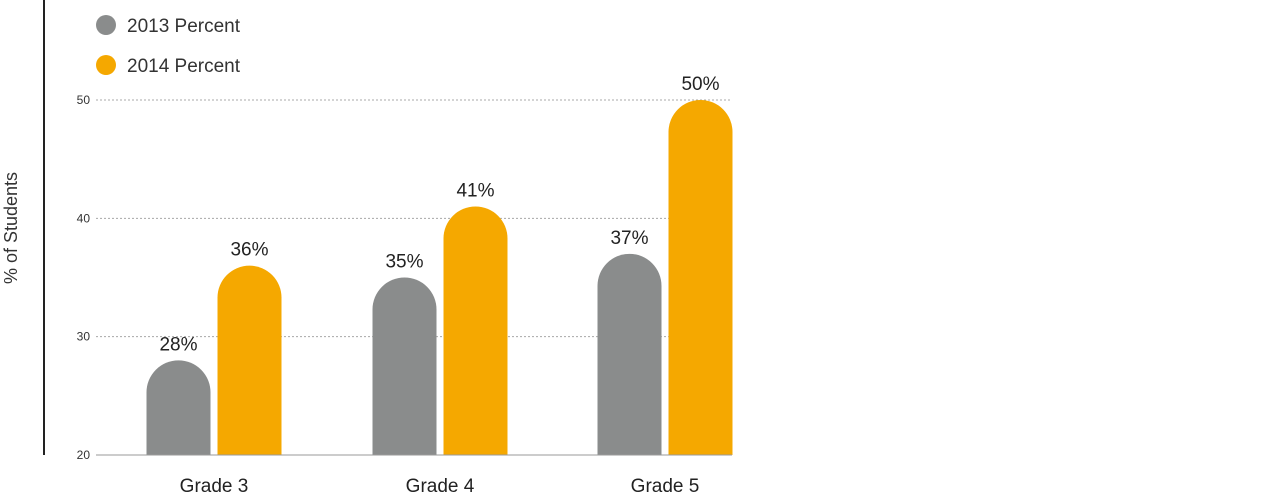  What do you see at coordinates (84, 337) in the screenshot?
I see `y-tick-label: 30` at bounding box center [84, 337].